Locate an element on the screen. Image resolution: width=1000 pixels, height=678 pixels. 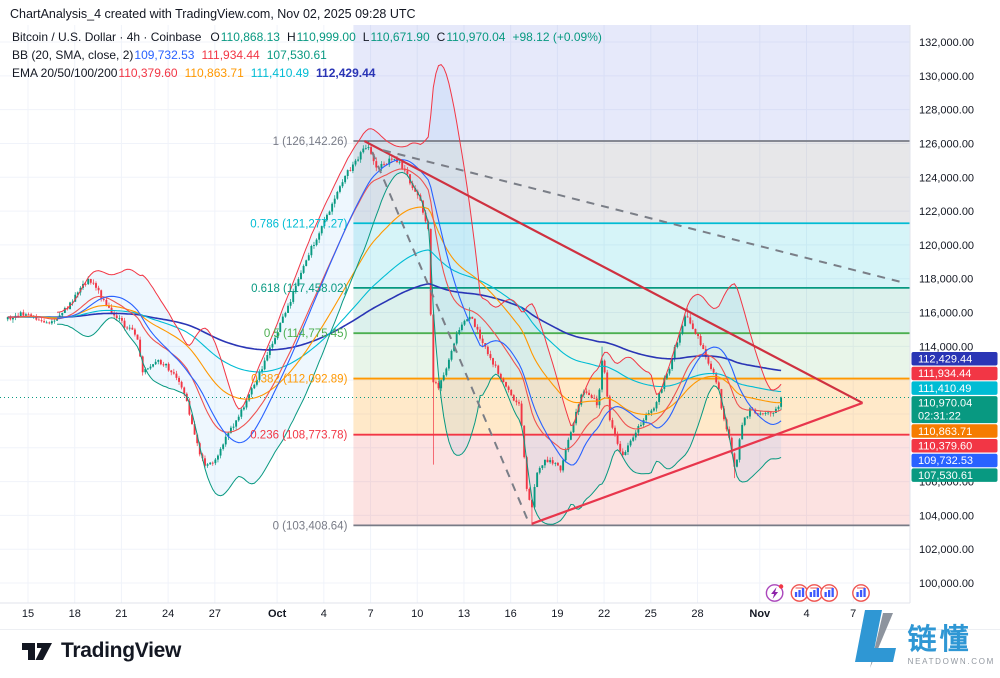
fib-level-label: 1 (126,142.26) is located at coordinates (310, 142).